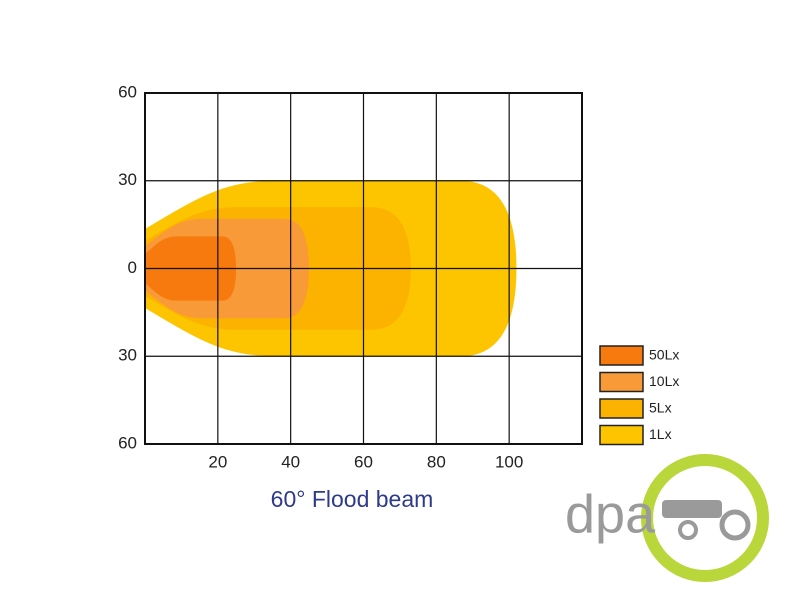 The width and height of the screenshot is (800, 600). Describe the element at coordinates (610, 514) in the screenshot. I see `watermark: dpa` at that location.